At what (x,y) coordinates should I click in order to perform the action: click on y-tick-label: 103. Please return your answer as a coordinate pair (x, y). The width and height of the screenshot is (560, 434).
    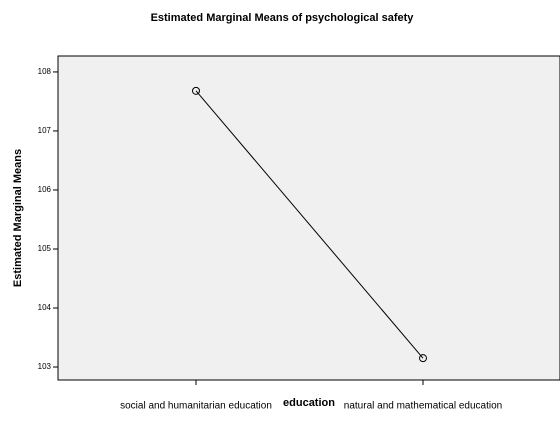
    Looking at the image, I should click on (45, 366).